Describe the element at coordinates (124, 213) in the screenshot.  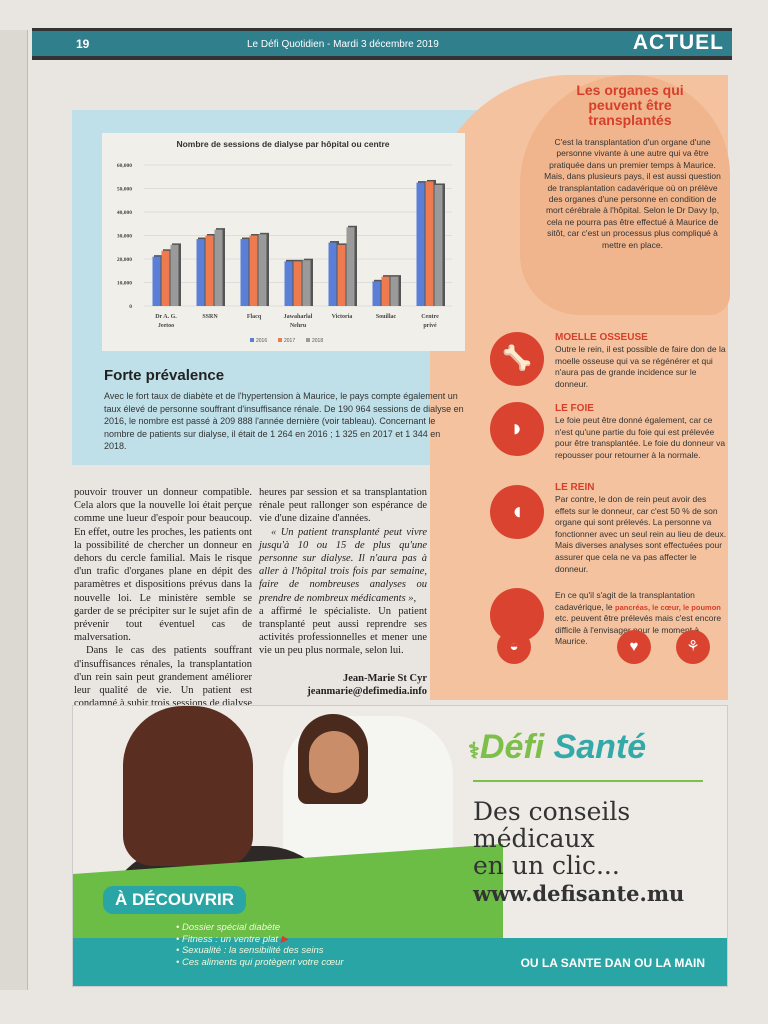
I see `y-tick-label: 40,000` at that location.